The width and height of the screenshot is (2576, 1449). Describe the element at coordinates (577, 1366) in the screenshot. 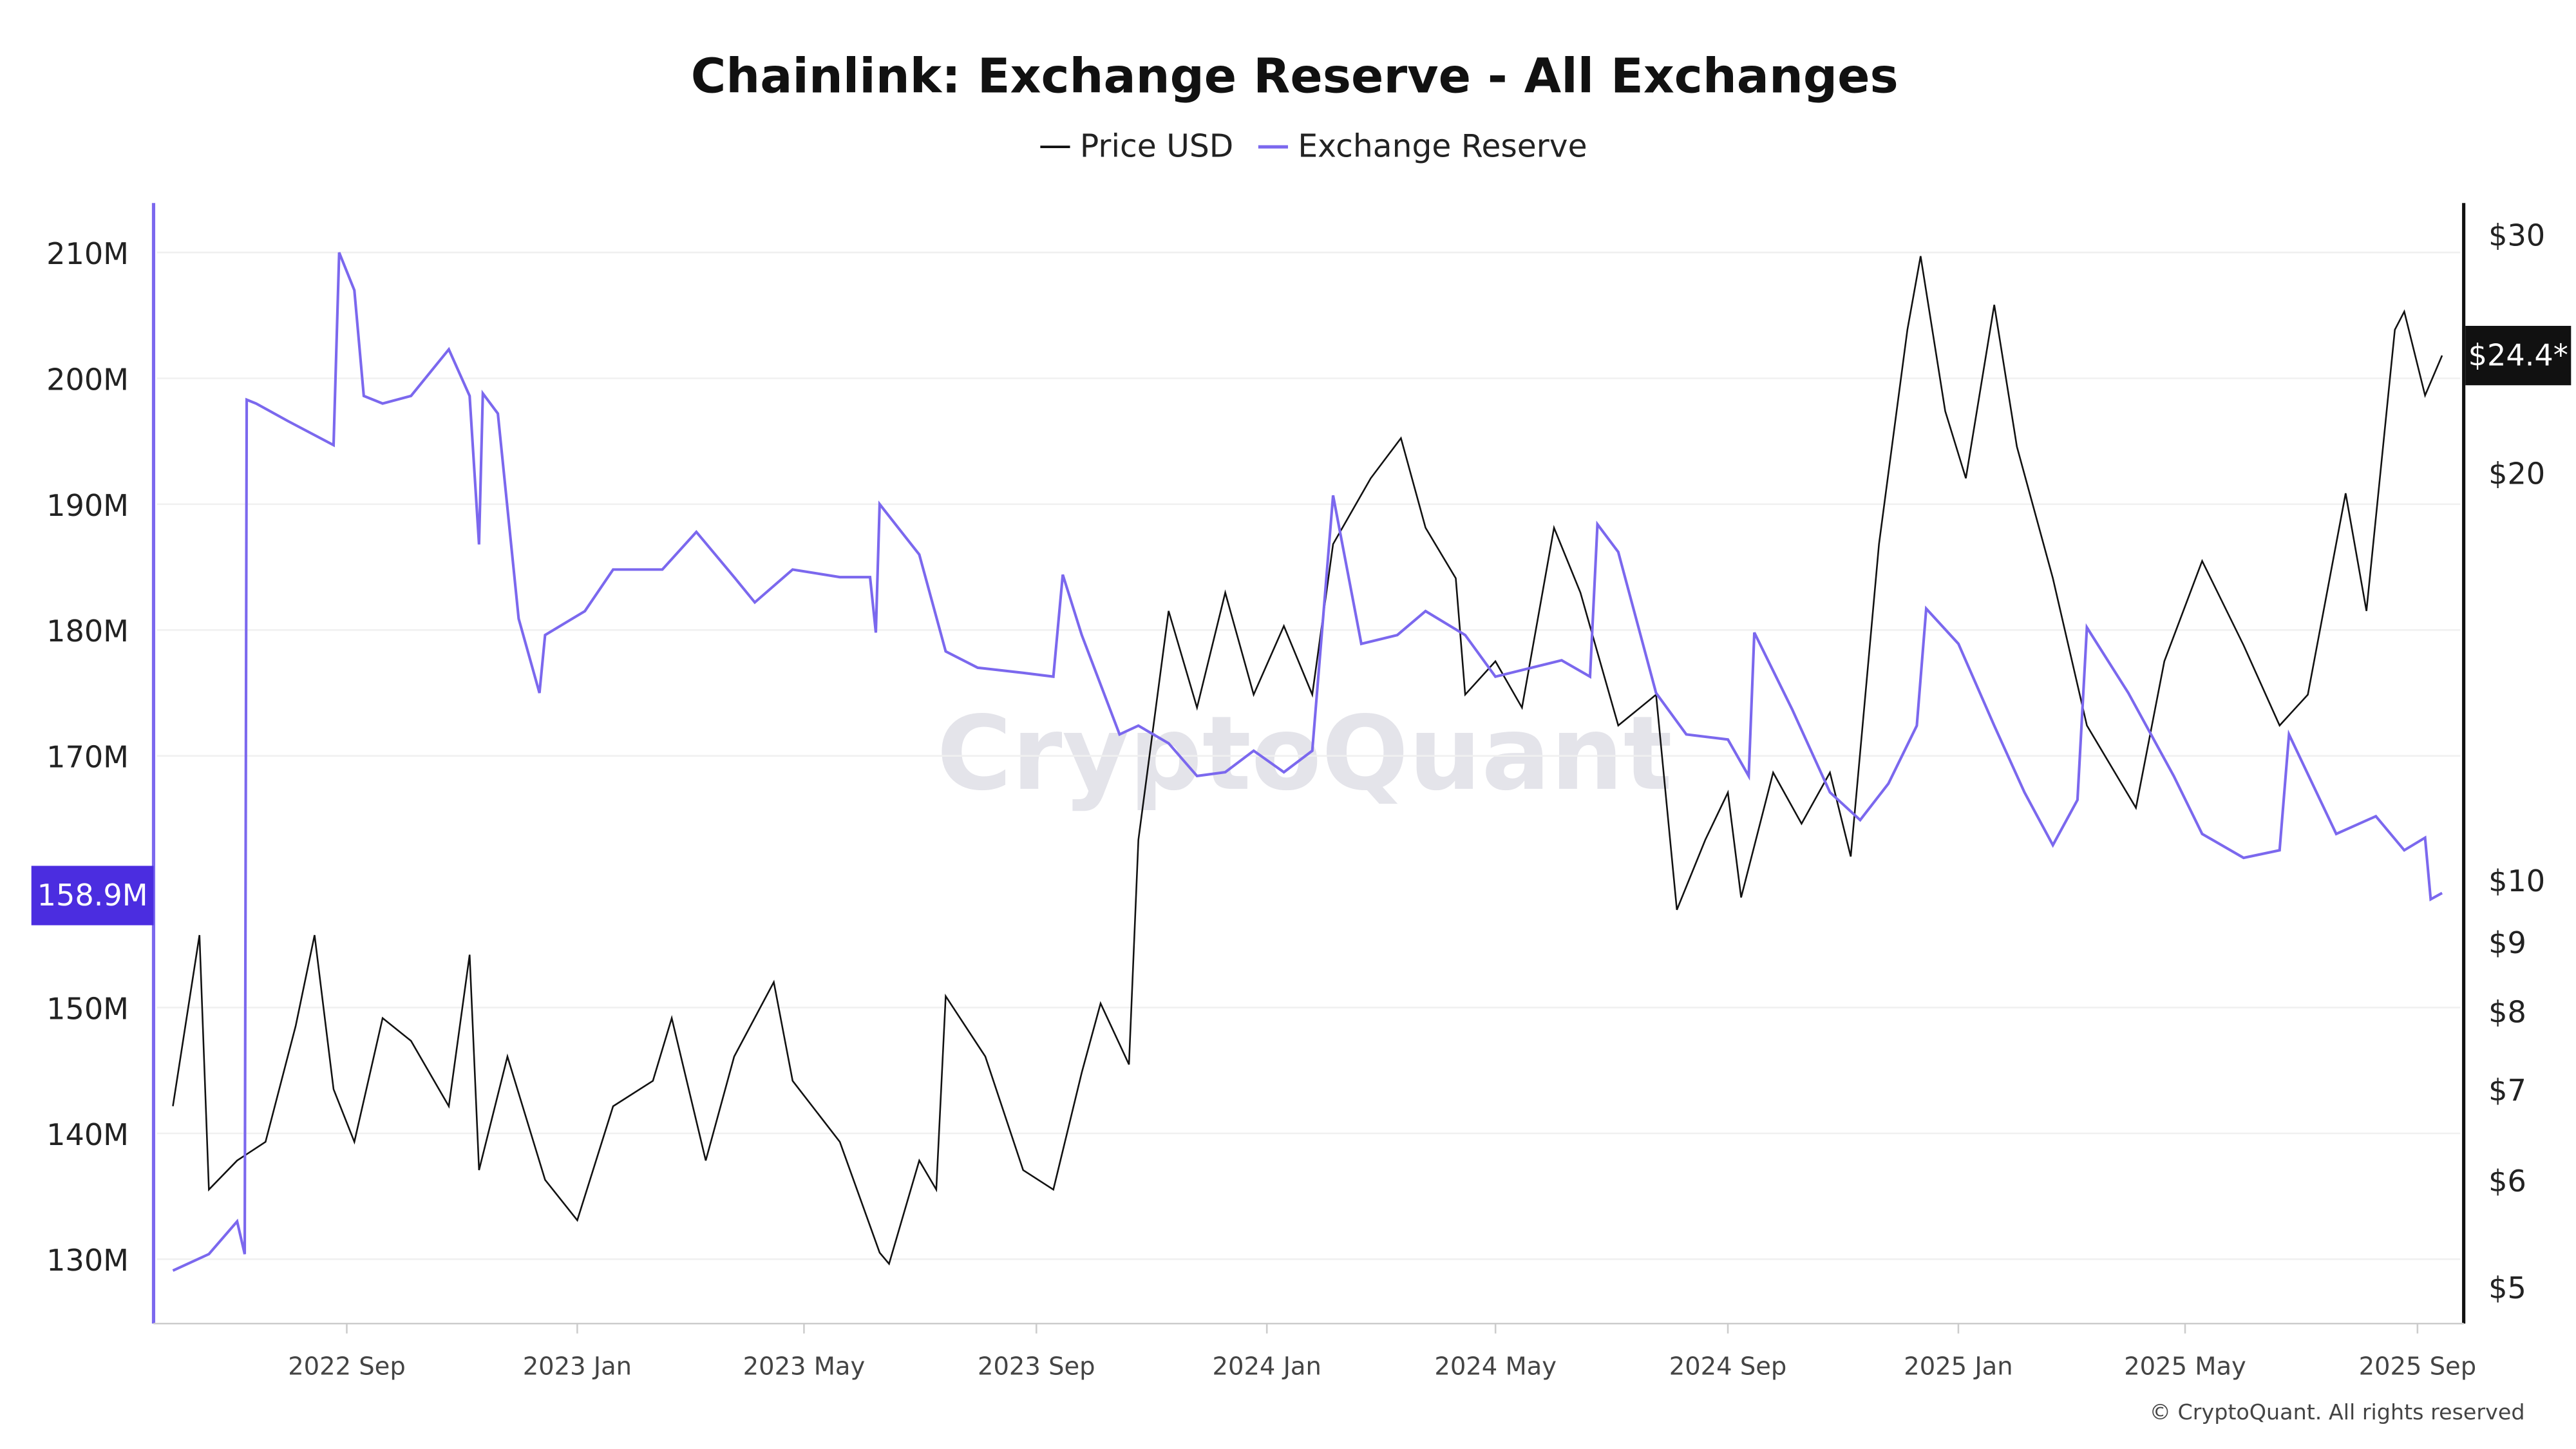

I see `x-tick: 2023 Jan` at that location.